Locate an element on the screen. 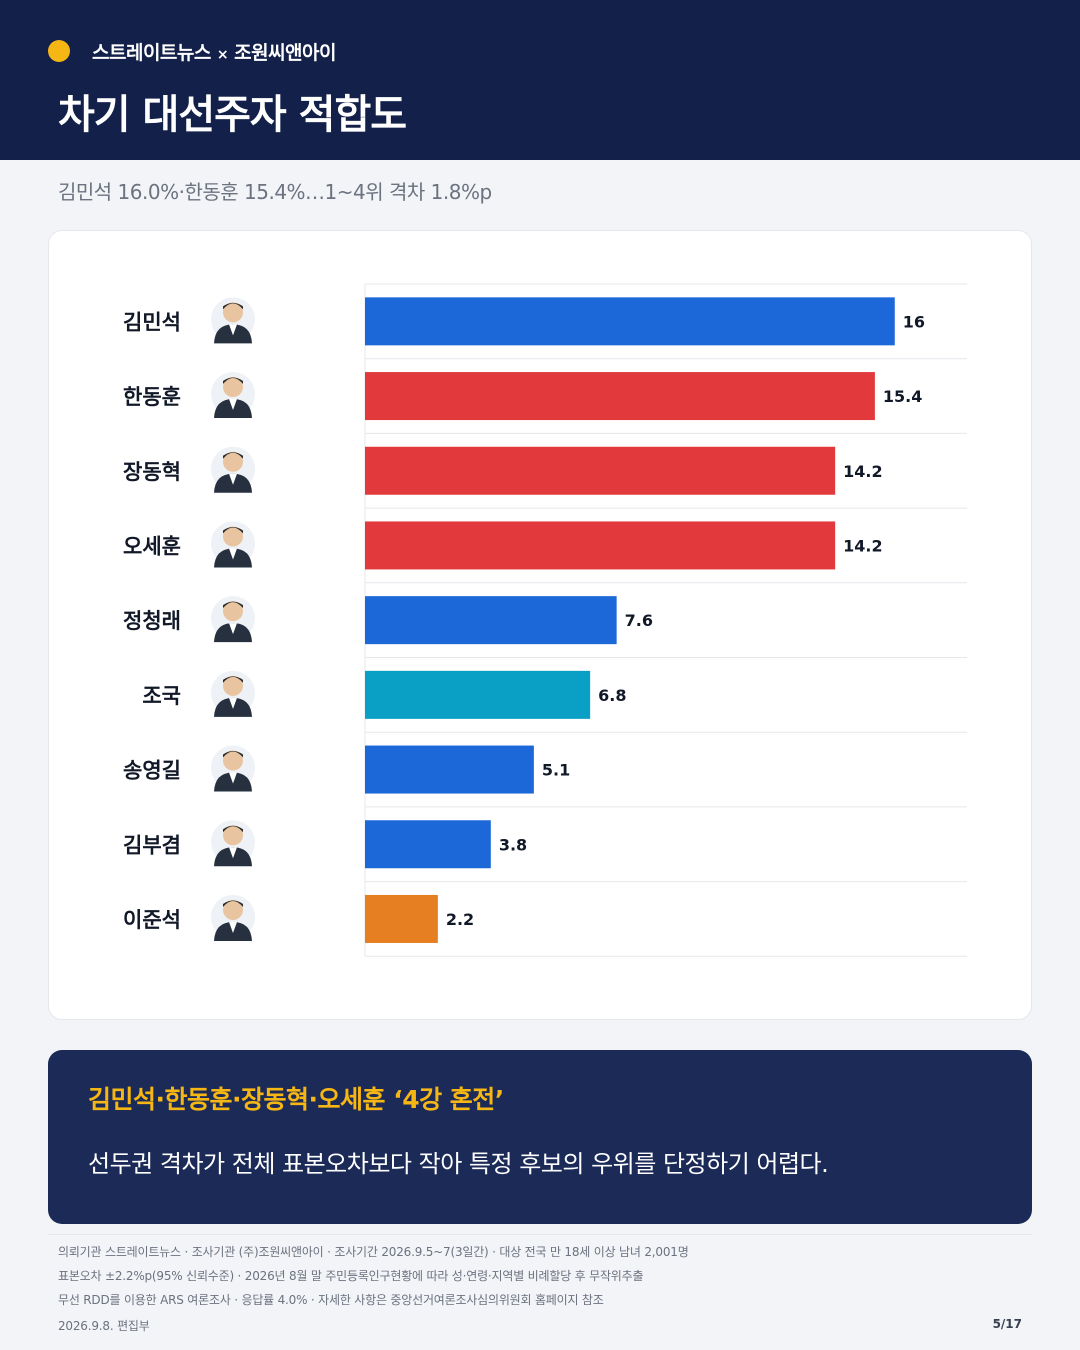 The image size is (1080, 1350). value-label: 3.8 is located at coordinates (513, 844).